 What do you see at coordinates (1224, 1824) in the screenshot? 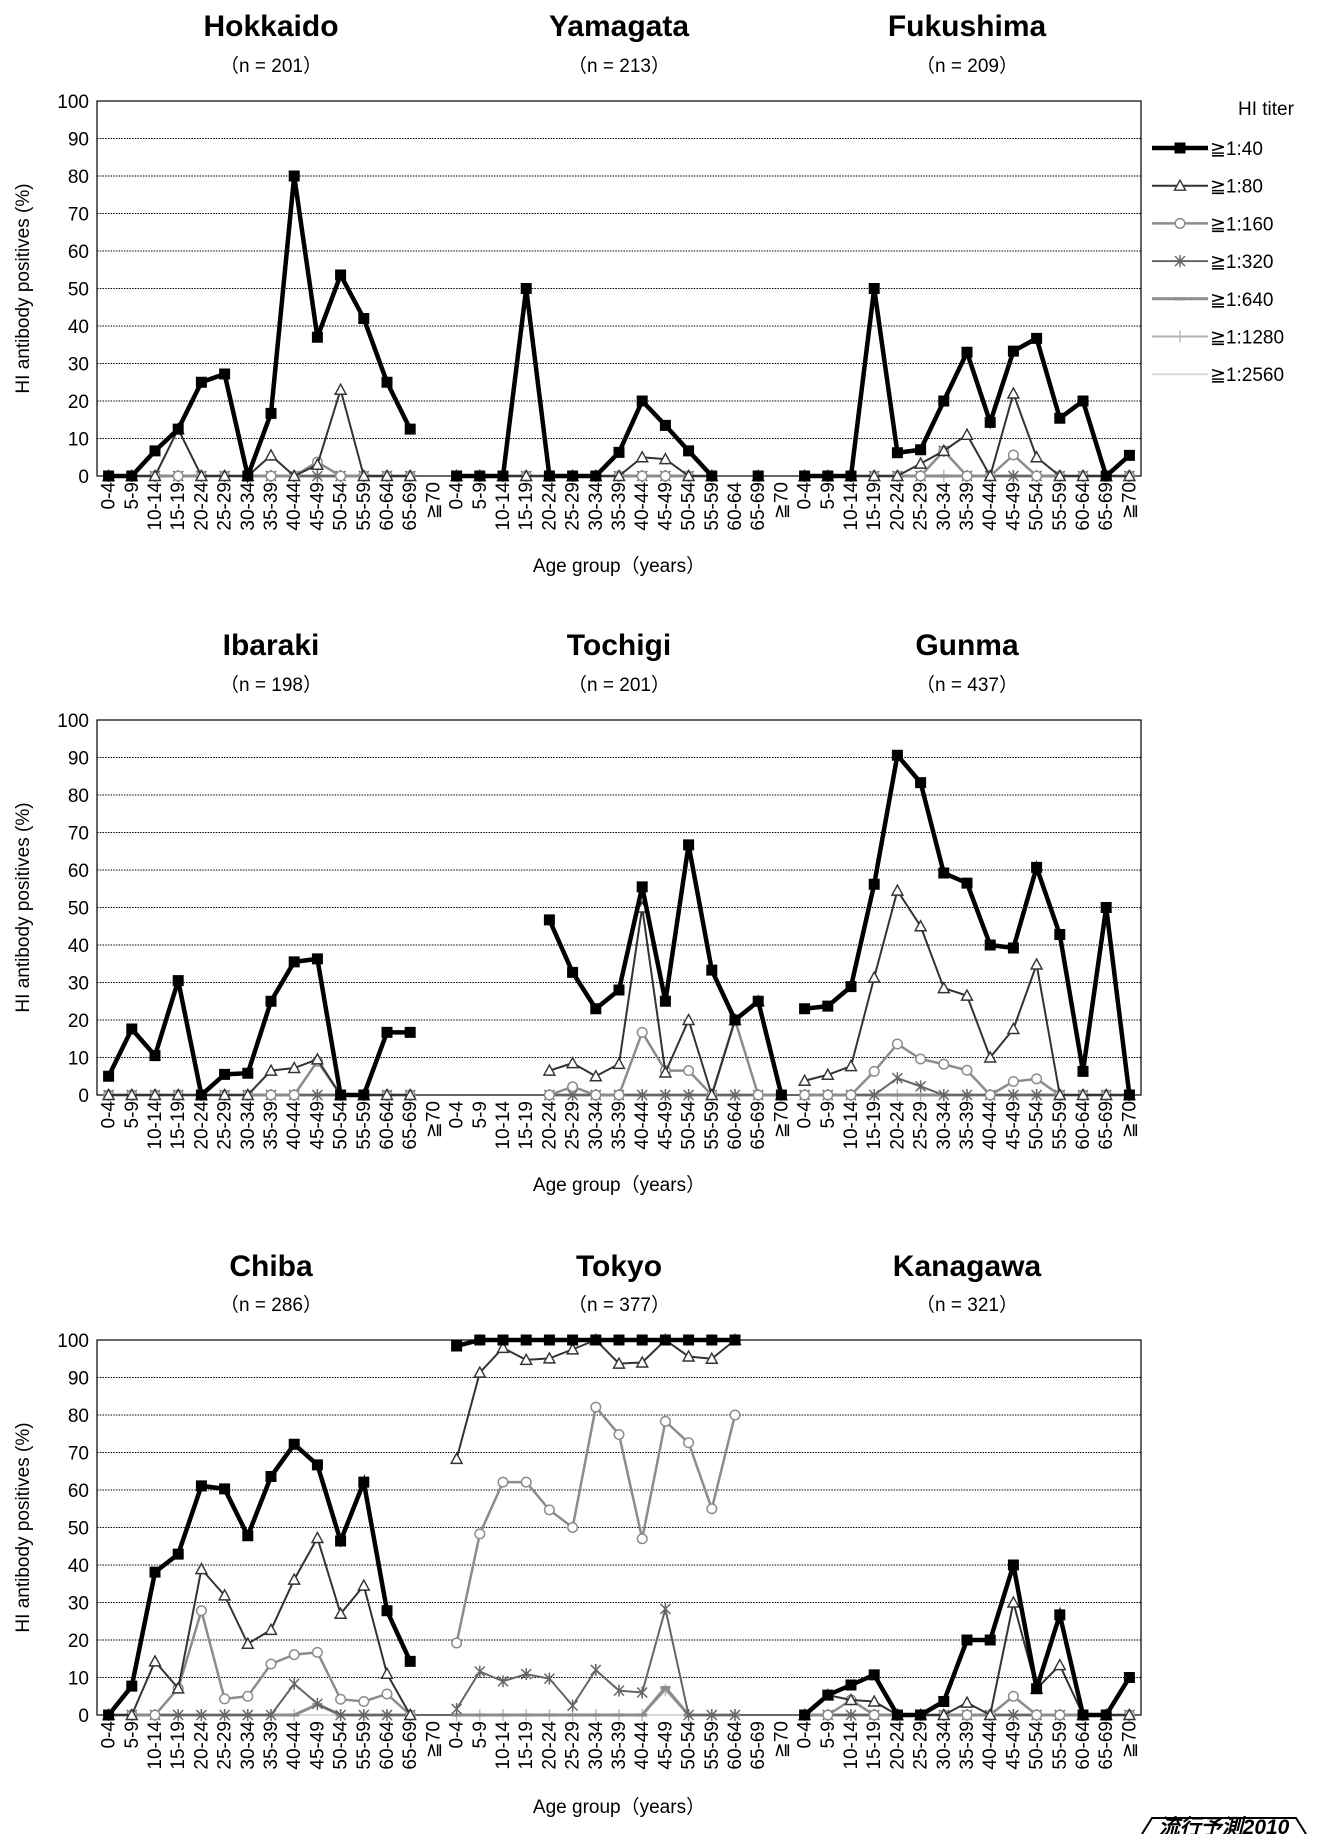
I see `stamp: 流行予測2010` at bounding box center [1224, 1824].